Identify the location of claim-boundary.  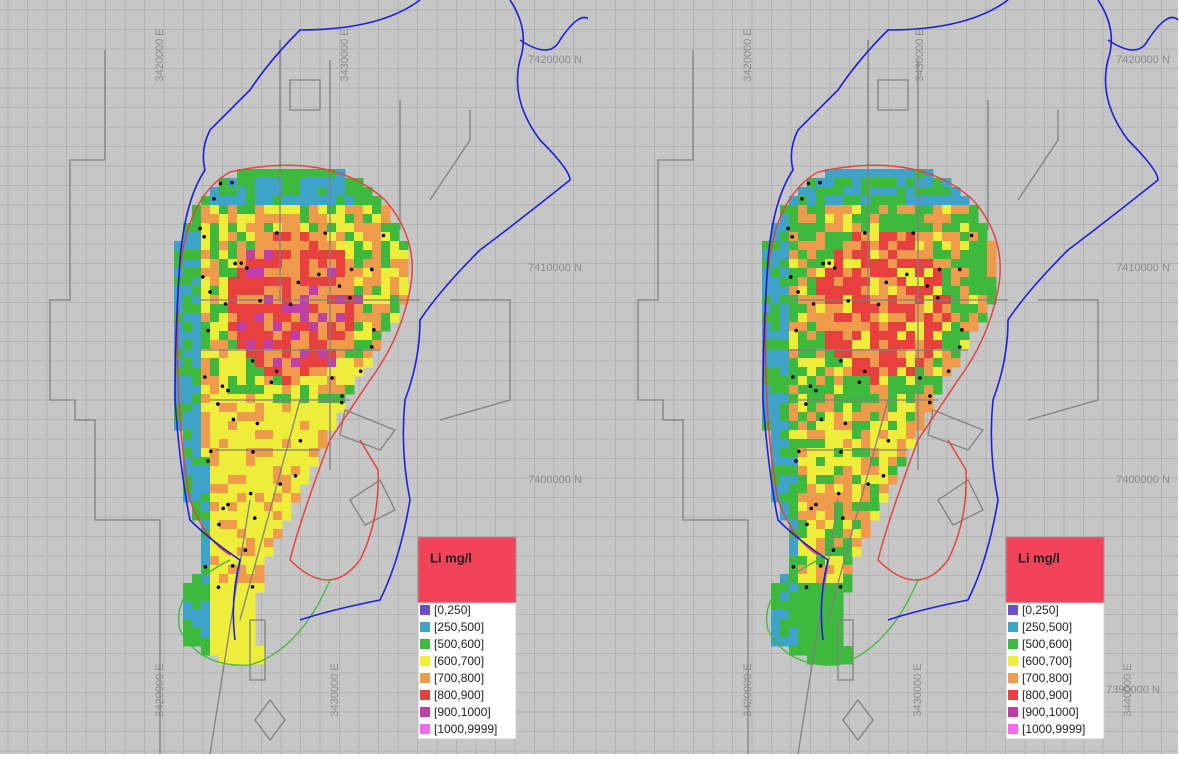
(988, 250).